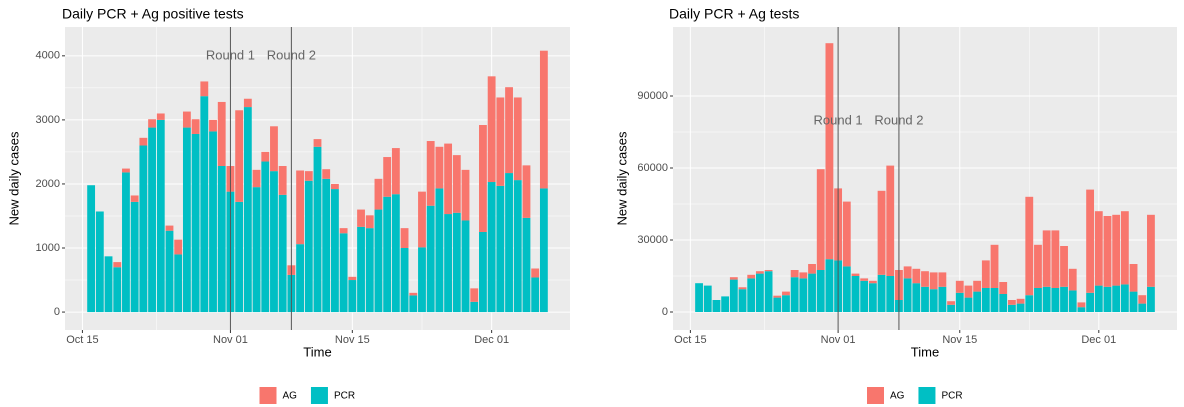 Image resolution: width=1184 pixels, height=407 pixels. Describe the element at coordinates (491, 340) in the screenshot. I see `x-tick-label: Dec 01` at that location.